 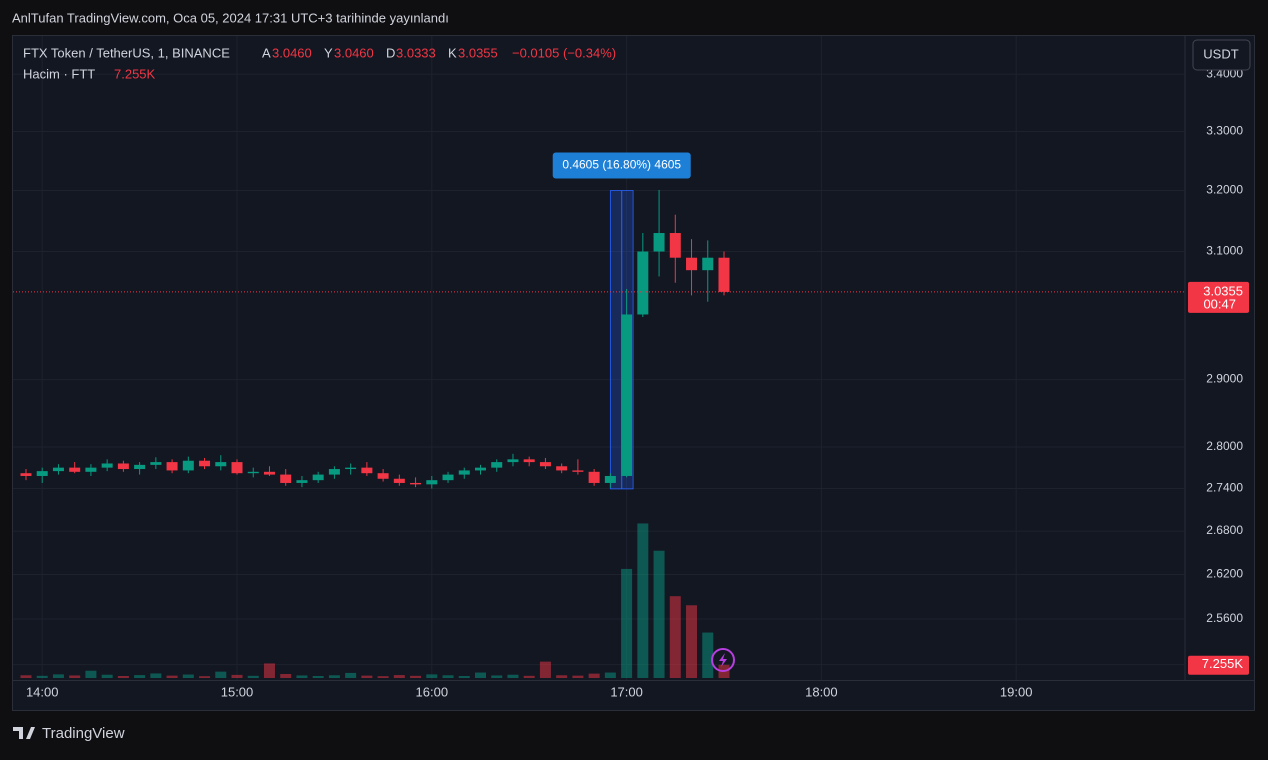 I want to click on countdown-label: 00:47, so click(x=1219, y=303).